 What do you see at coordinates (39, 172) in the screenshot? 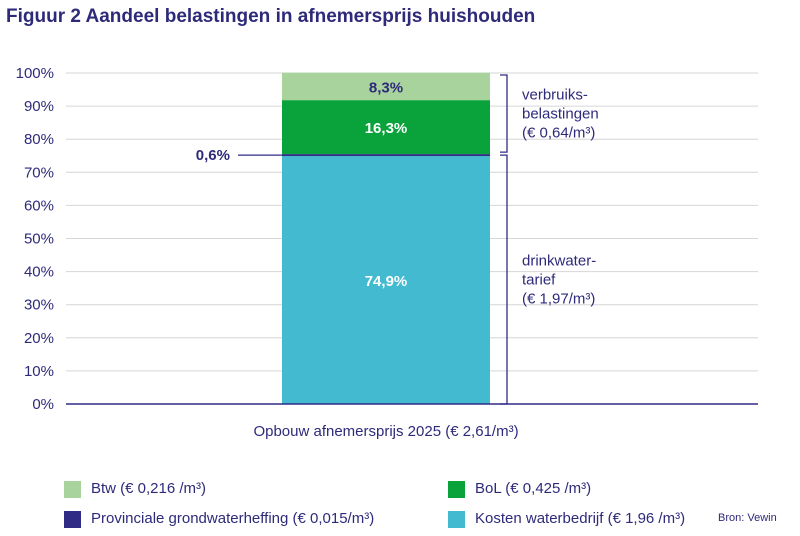
I see `y-tick-label: 70%` at bounding box center [39, 172].